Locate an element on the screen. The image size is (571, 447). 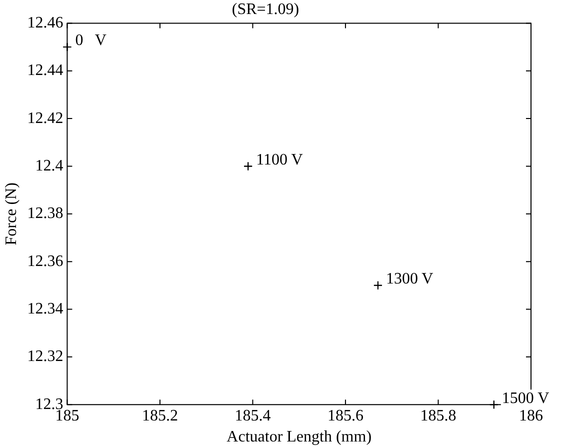
y-tick-label: 12.4 is located at coordinates (49, 165).